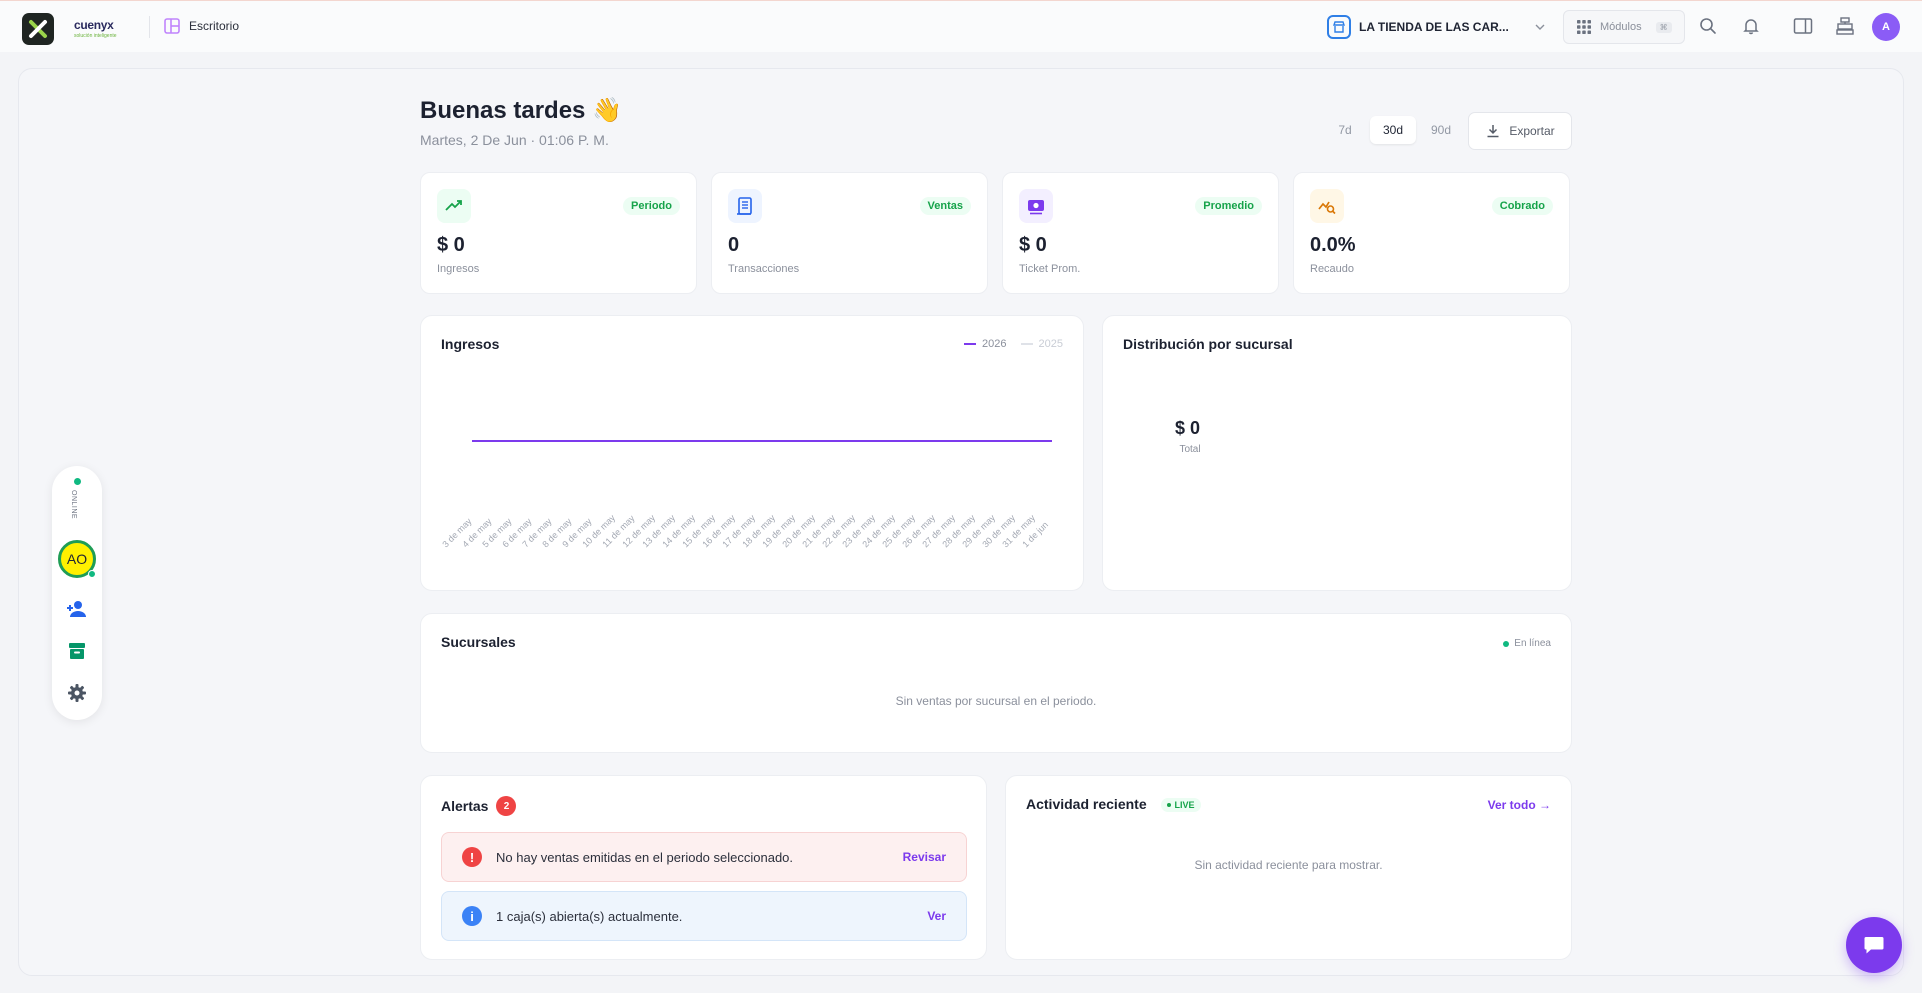 The height and width of the screenshot is (993, 1922). I want to click on chat-icon, so click(1874, 945).